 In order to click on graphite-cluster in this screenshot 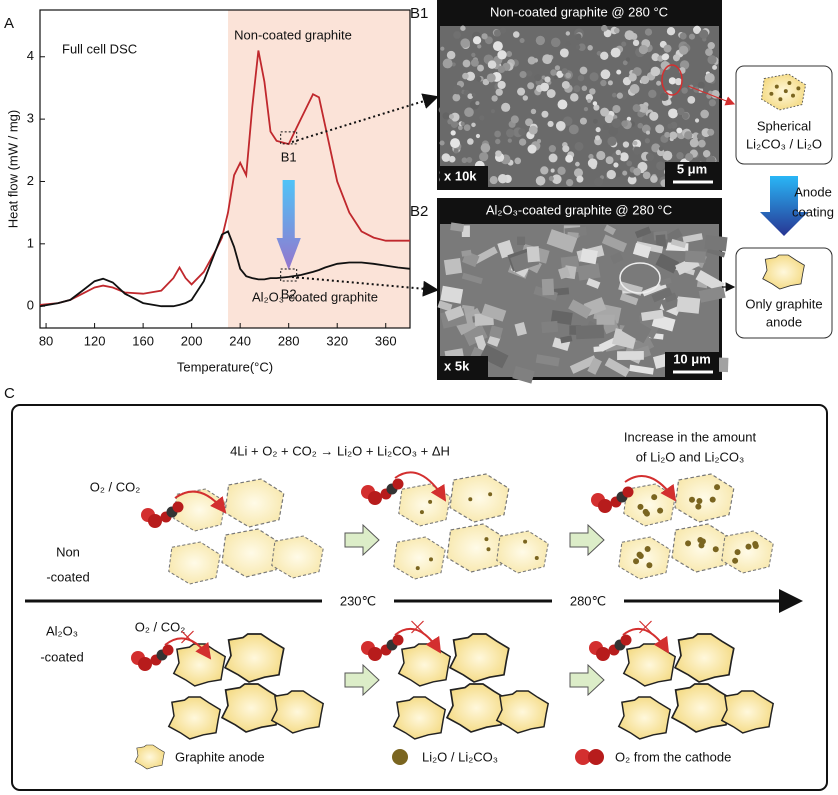, I will do `click(471, 526)`.